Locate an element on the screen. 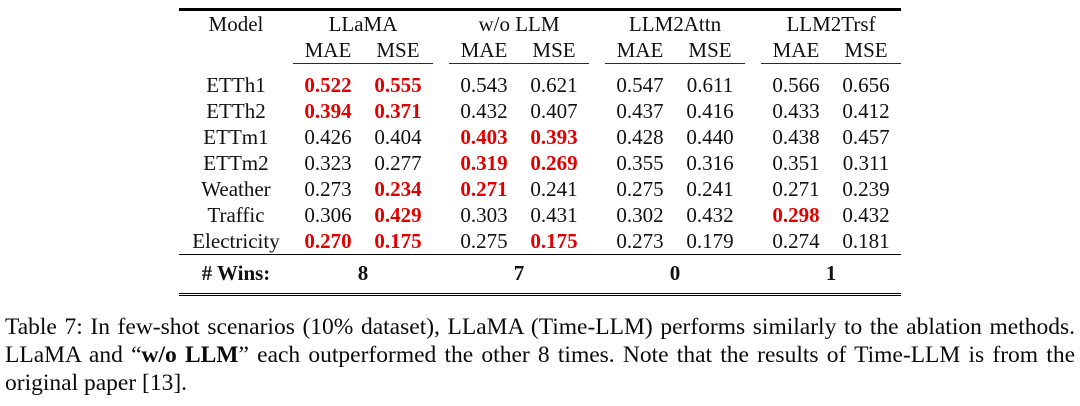 The height and width of the screenshot is (406, 1080). wins-label: # Wins: is located at coordinates (235, 275).